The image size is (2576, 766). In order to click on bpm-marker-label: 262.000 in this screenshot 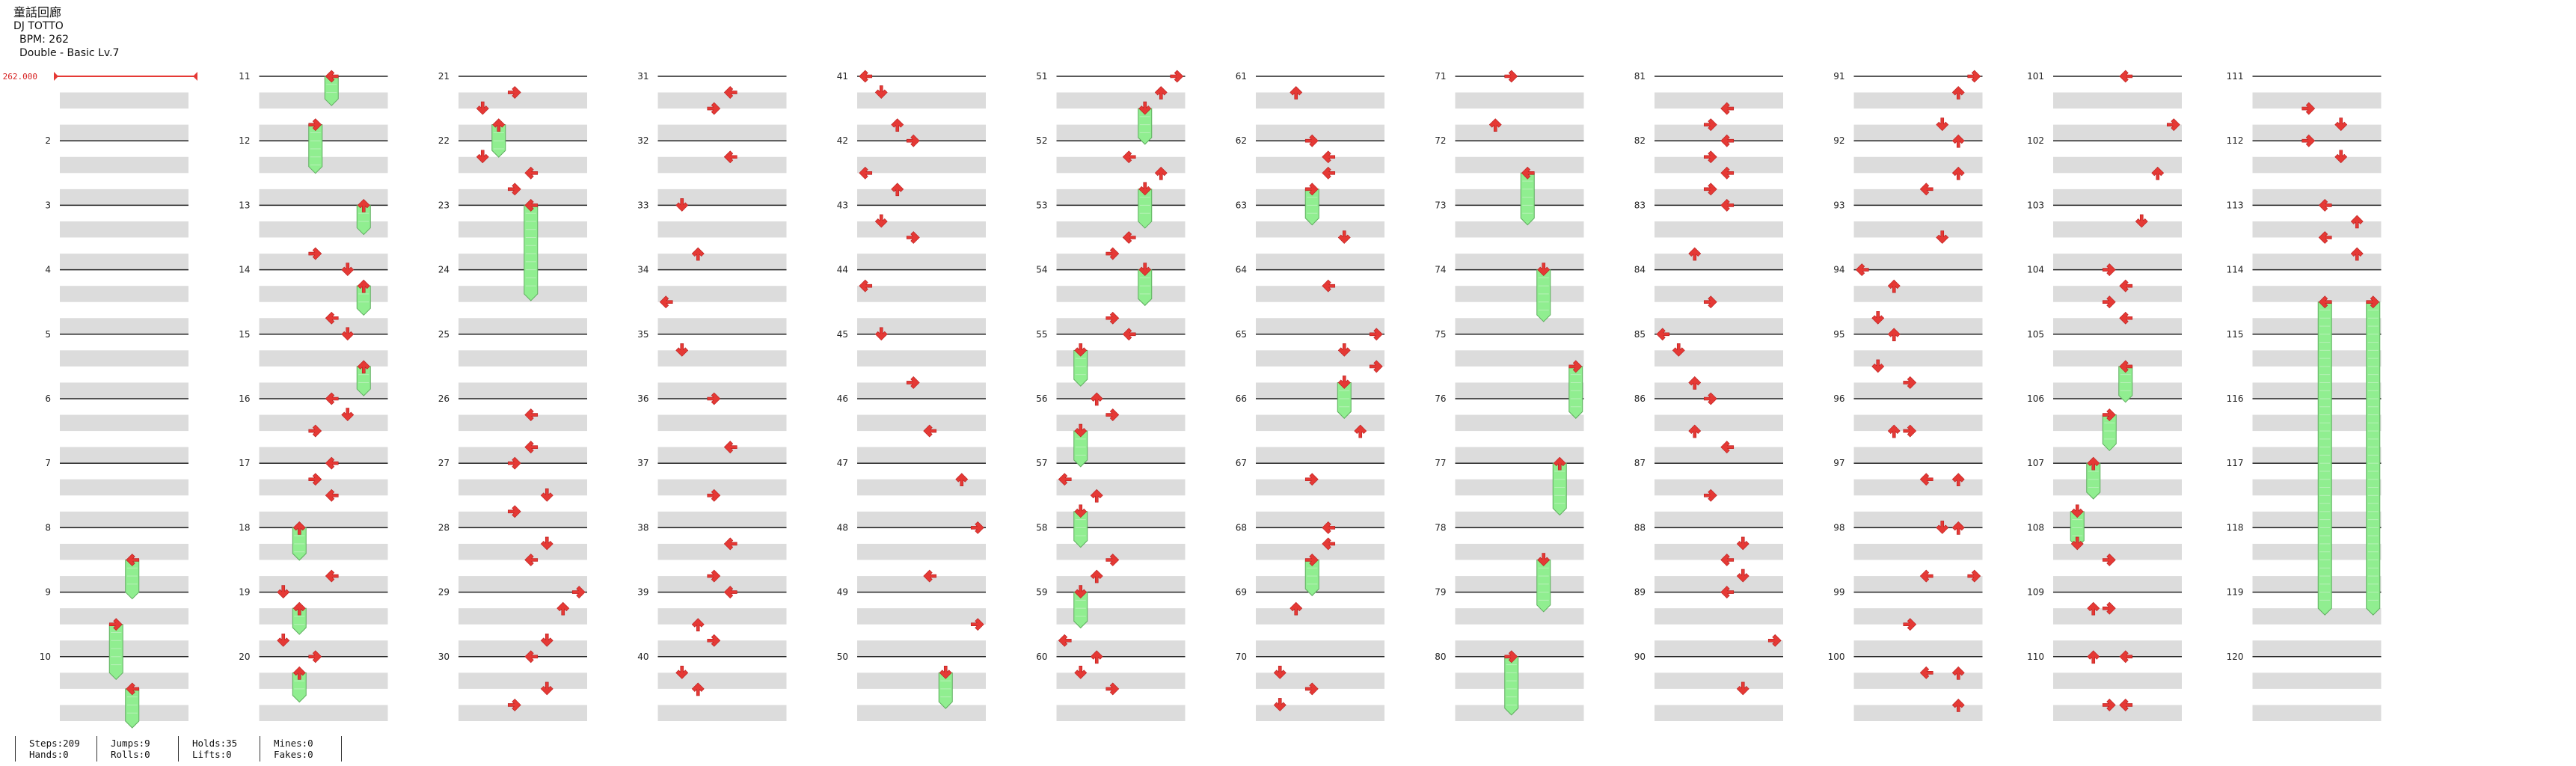, I will do `click(20, 77)`.